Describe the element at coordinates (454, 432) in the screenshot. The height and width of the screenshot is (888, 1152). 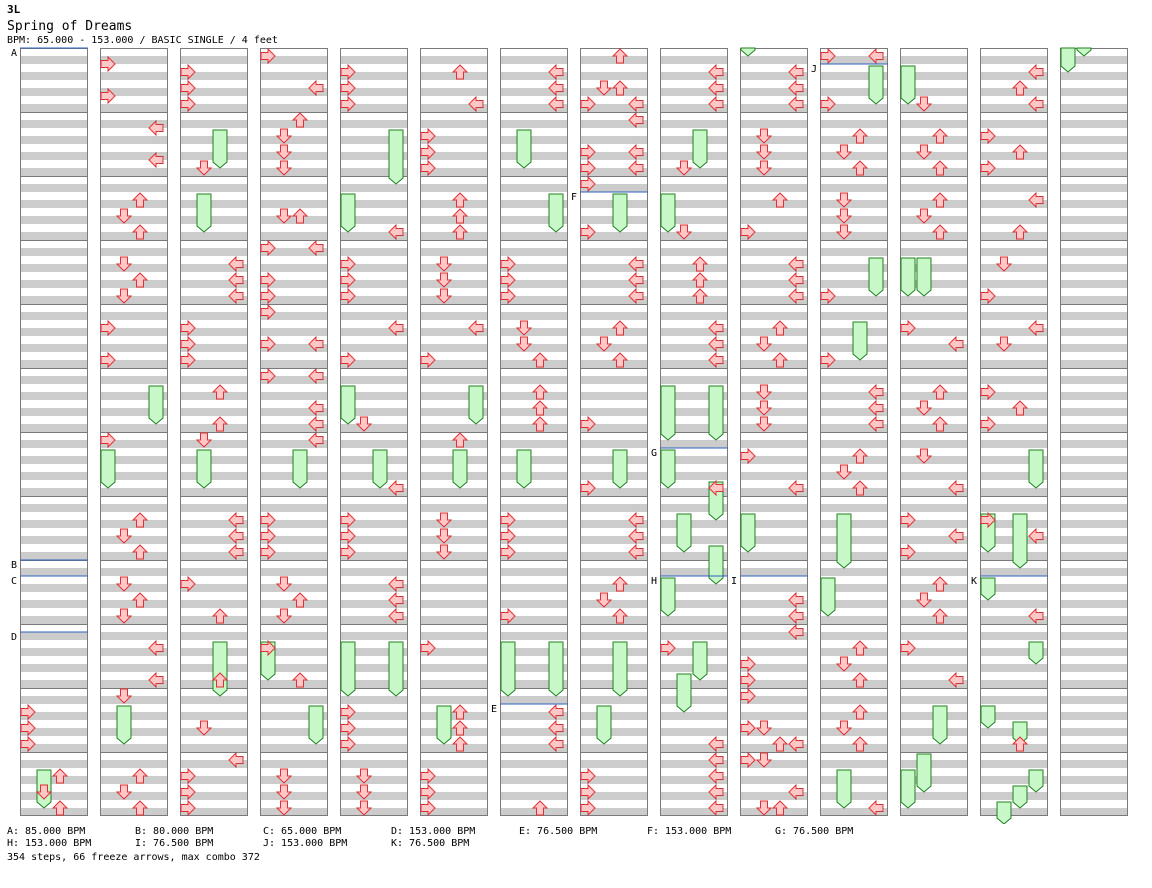
I see `chart-column` at that location.